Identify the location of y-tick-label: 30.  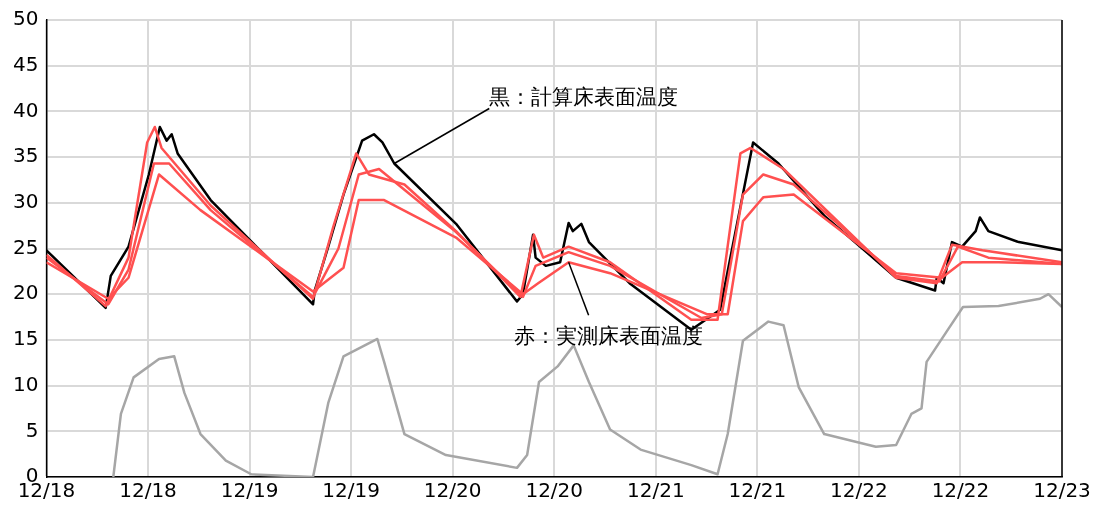
(26, 201).